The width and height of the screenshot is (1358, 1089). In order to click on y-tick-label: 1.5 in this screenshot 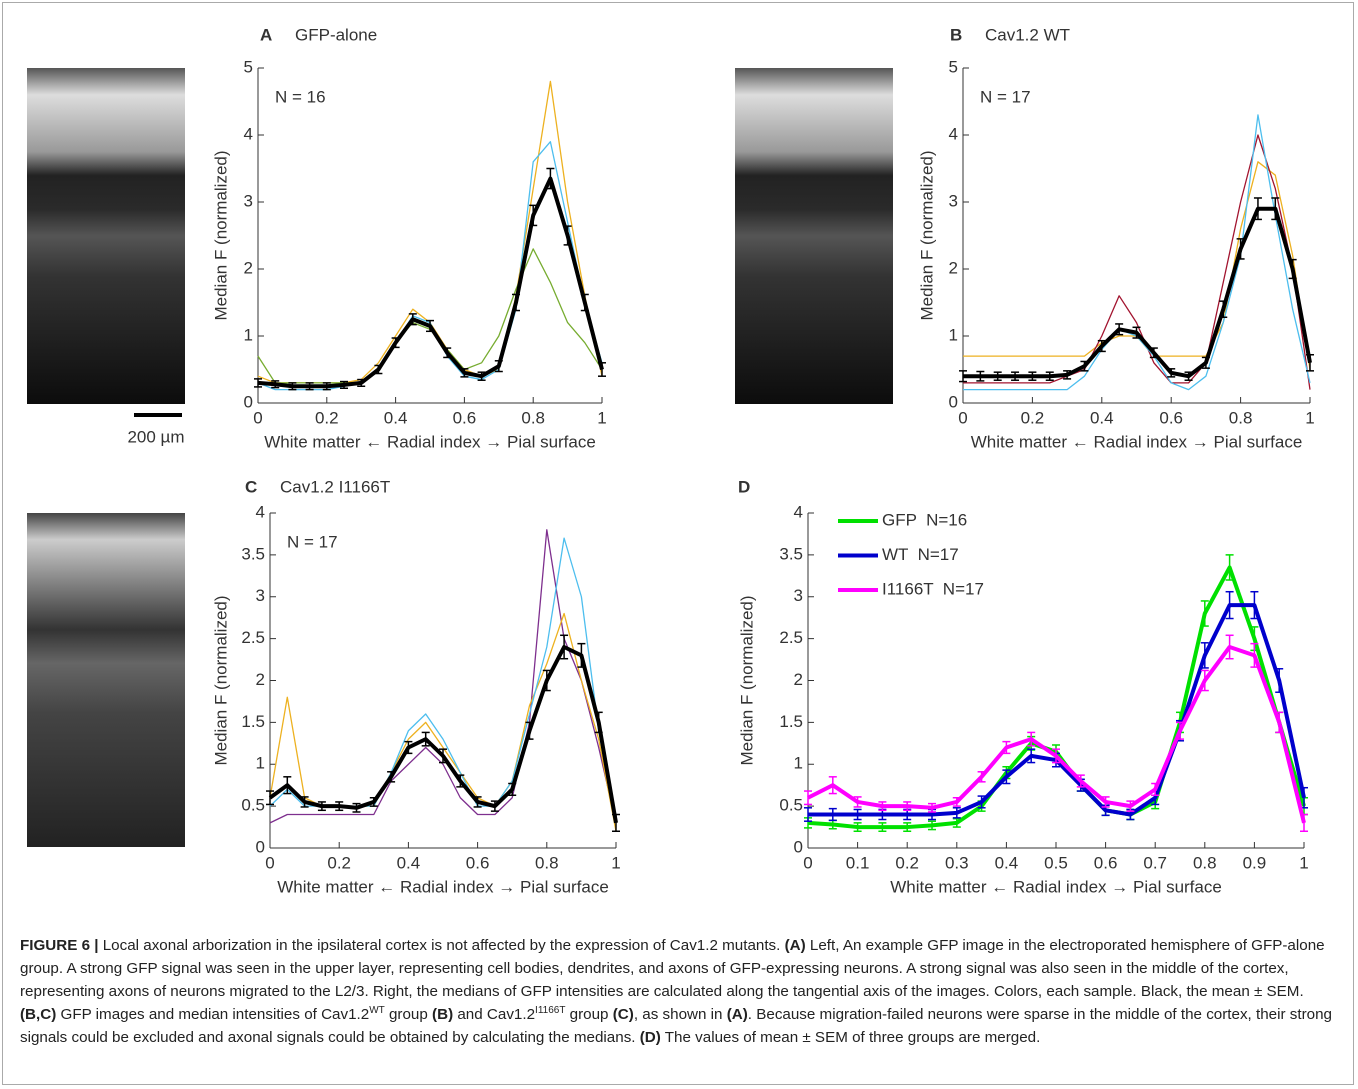, I will do `click(791, 721)`.